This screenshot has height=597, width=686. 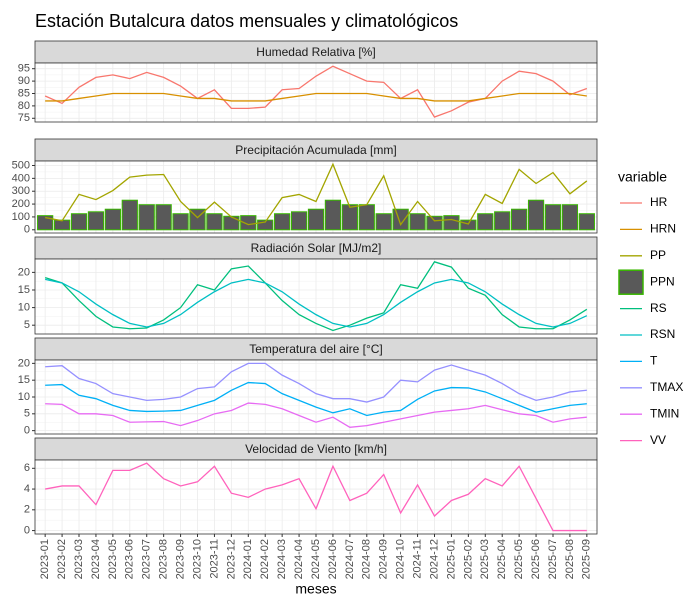 What do you see at coordinates (536, 559) in the screenshot?
I see `x-tick-label: 2025-06` at bounding box center [536, 559].